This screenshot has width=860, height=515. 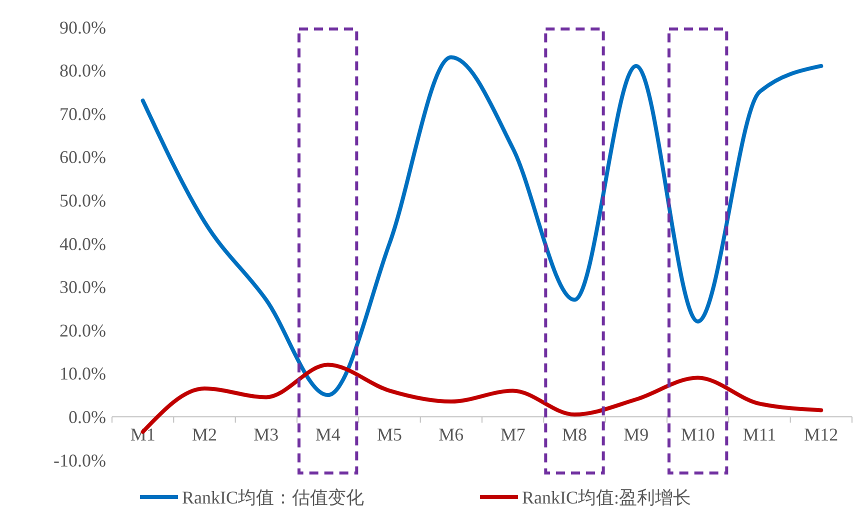 What do you see at coordinates (83, 114) in the screenshot?
I see `y-tick-label: 70.0%` at bounding box center [83, 114].